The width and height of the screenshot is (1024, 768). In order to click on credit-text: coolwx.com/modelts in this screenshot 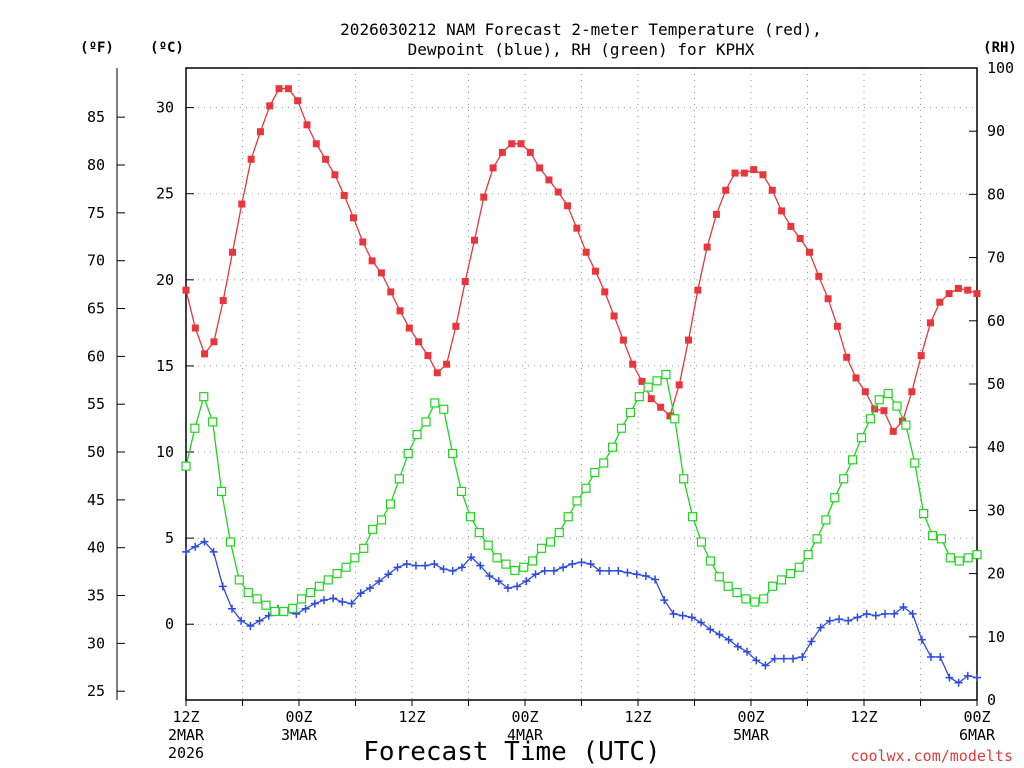, I will do `click(931, 756)`.